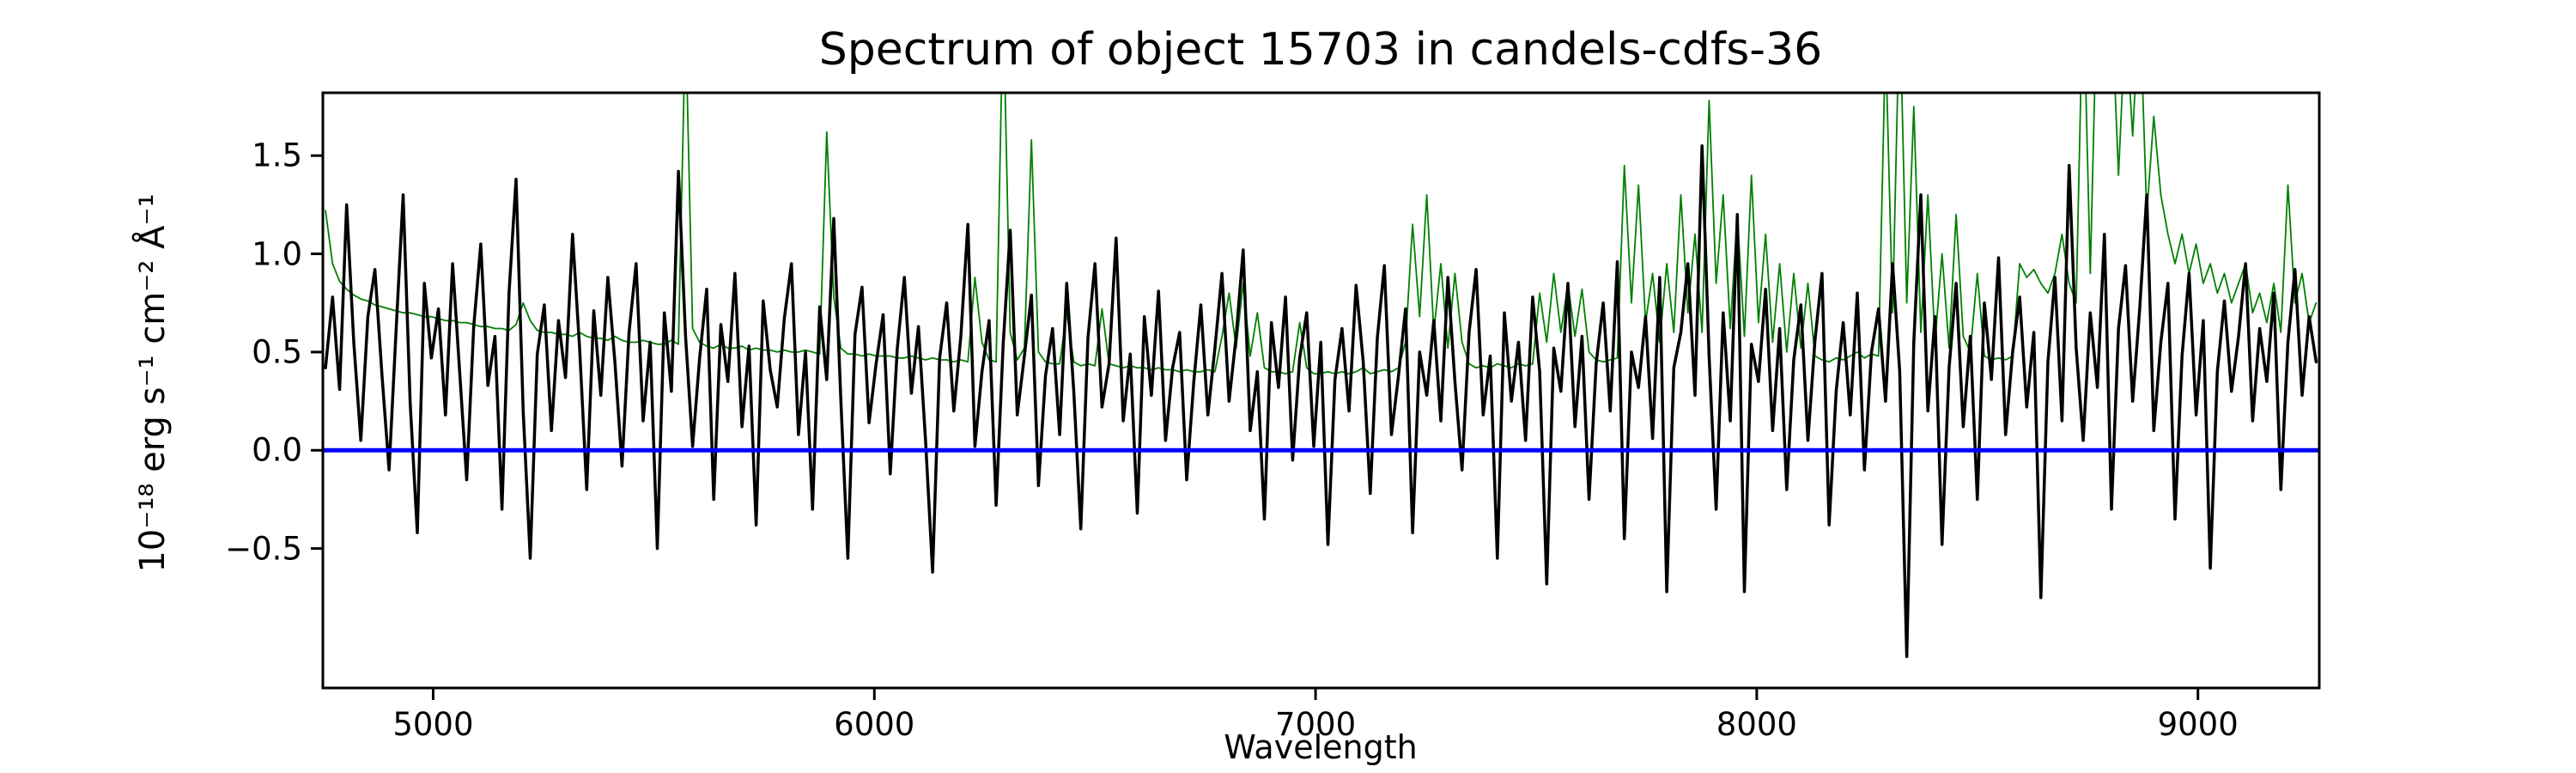  What do you see at coordinates (433, 724) in the screenshot?
I see `x-tick-label: 5000` at bounding box center [433, 724].